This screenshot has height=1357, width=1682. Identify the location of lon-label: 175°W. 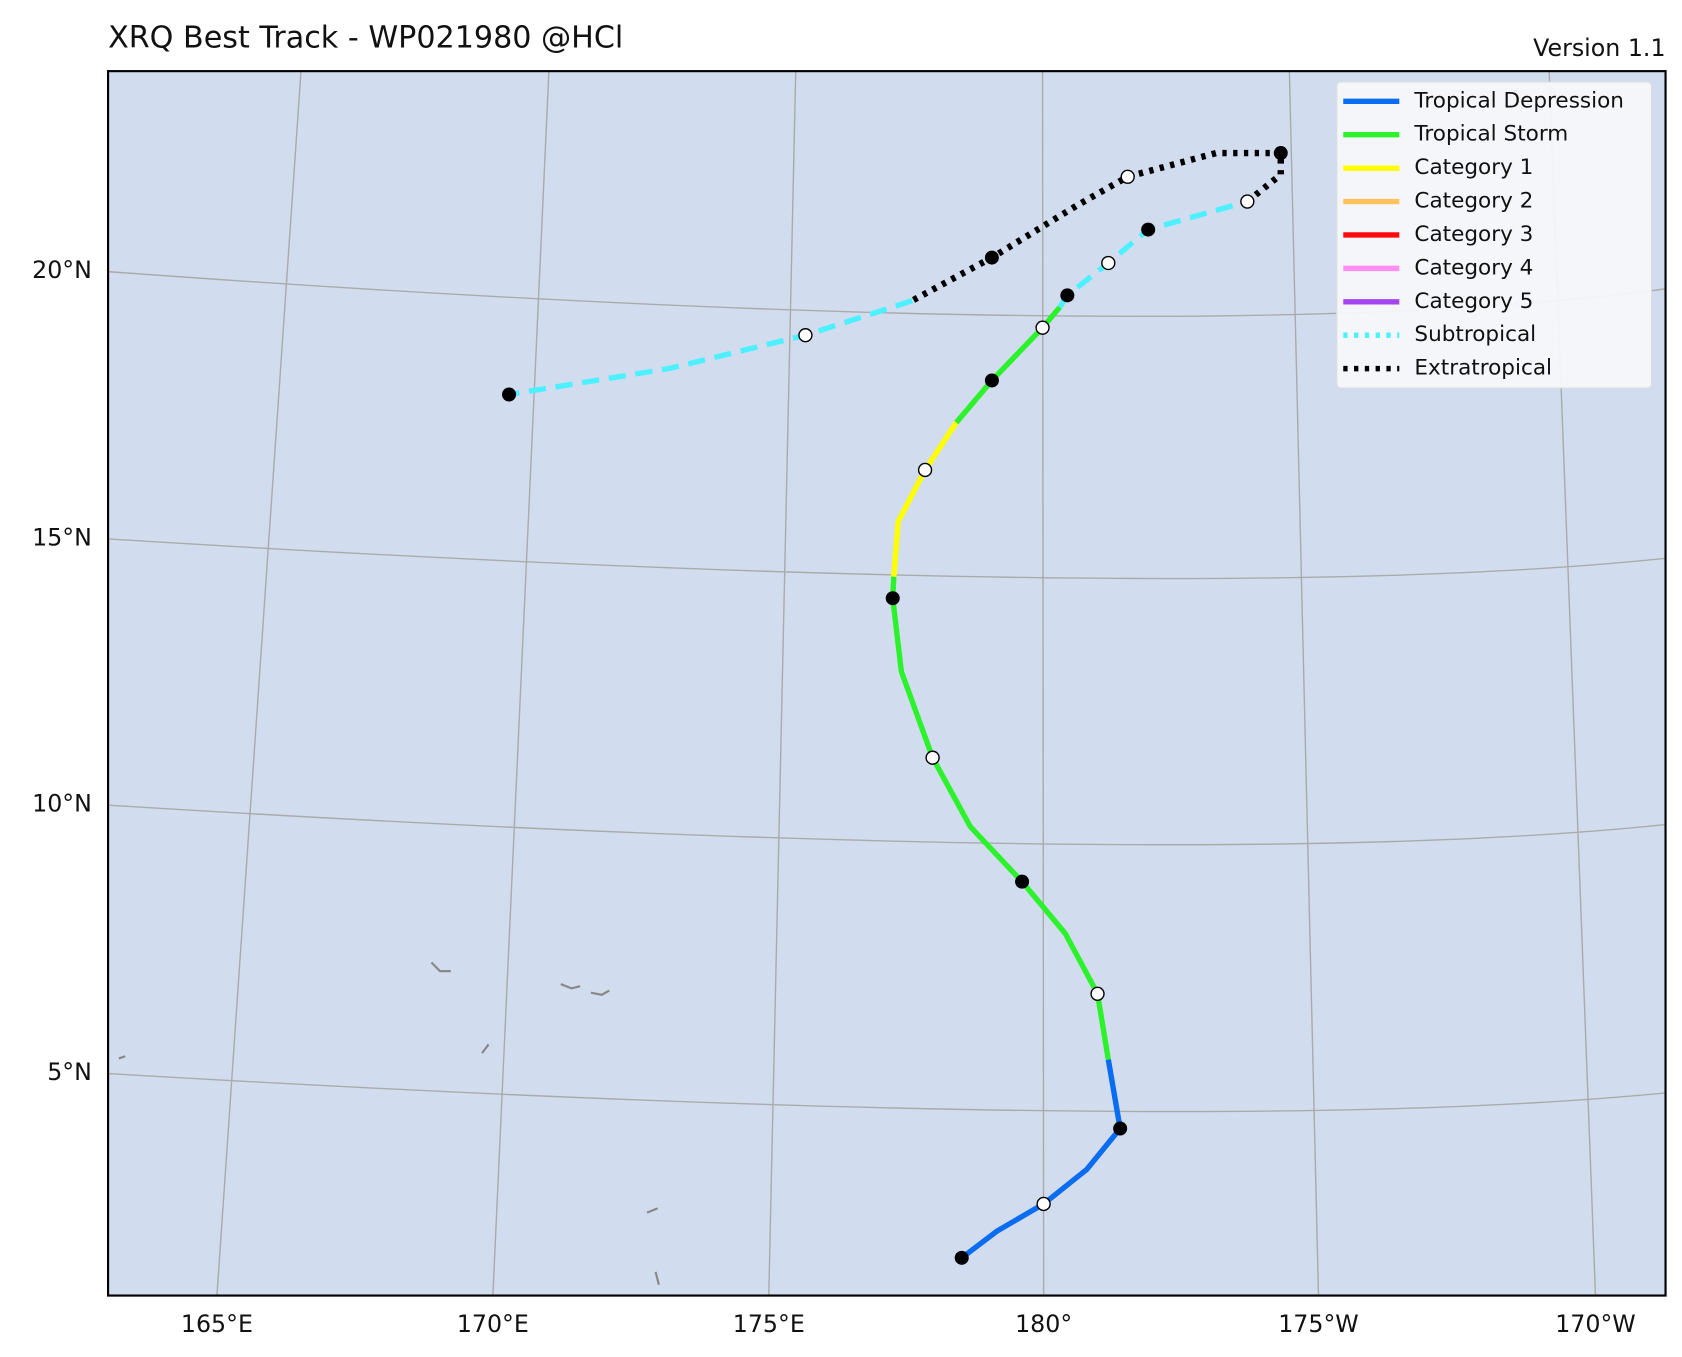
(1318, 1324).